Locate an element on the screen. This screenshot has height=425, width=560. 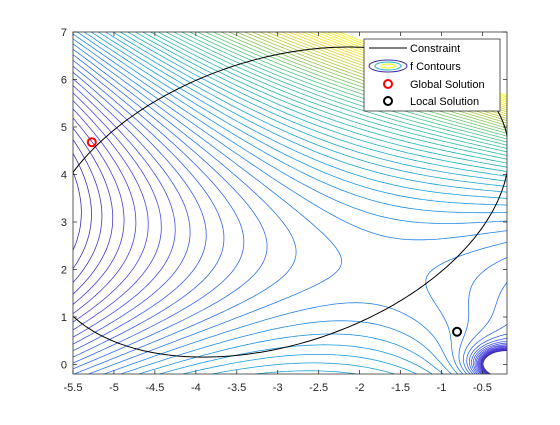
legend-box is located at coordinates (432, 75).